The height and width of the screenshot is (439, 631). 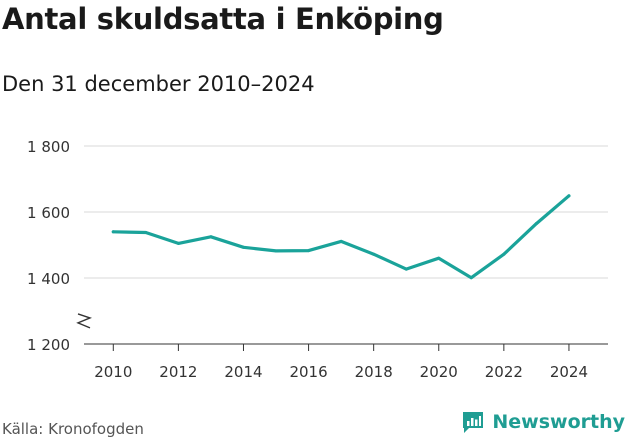 What do you see at coordinates (569, 372) in the screenshot?
I see `x-tick-label: 2024` at bounding box center [569, 372].